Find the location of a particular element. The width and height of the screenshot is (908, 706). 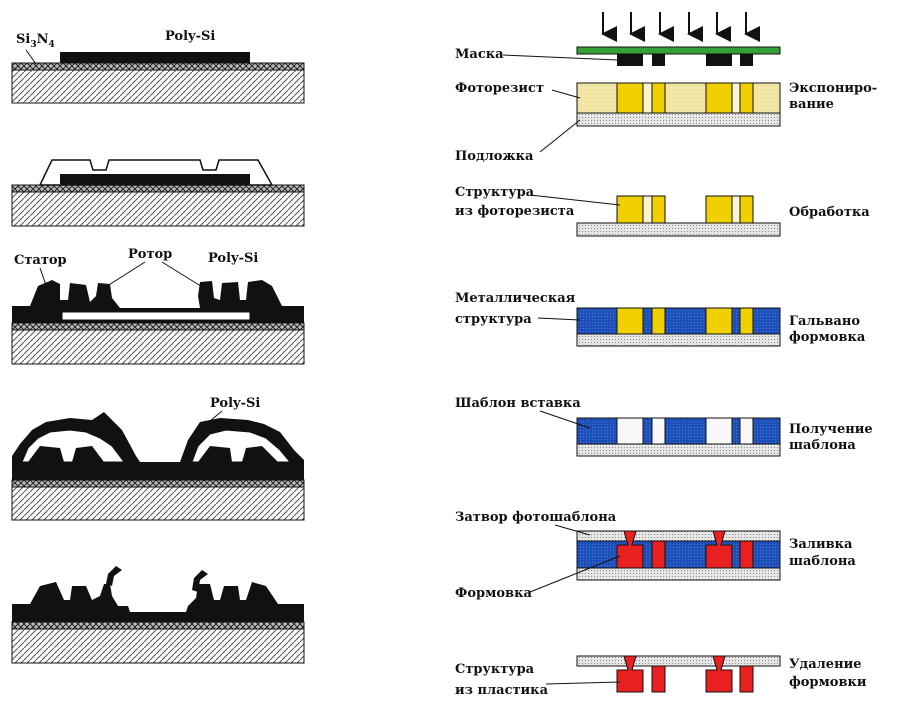

rotor-label: Ротор is located at coordinates (150, 254).